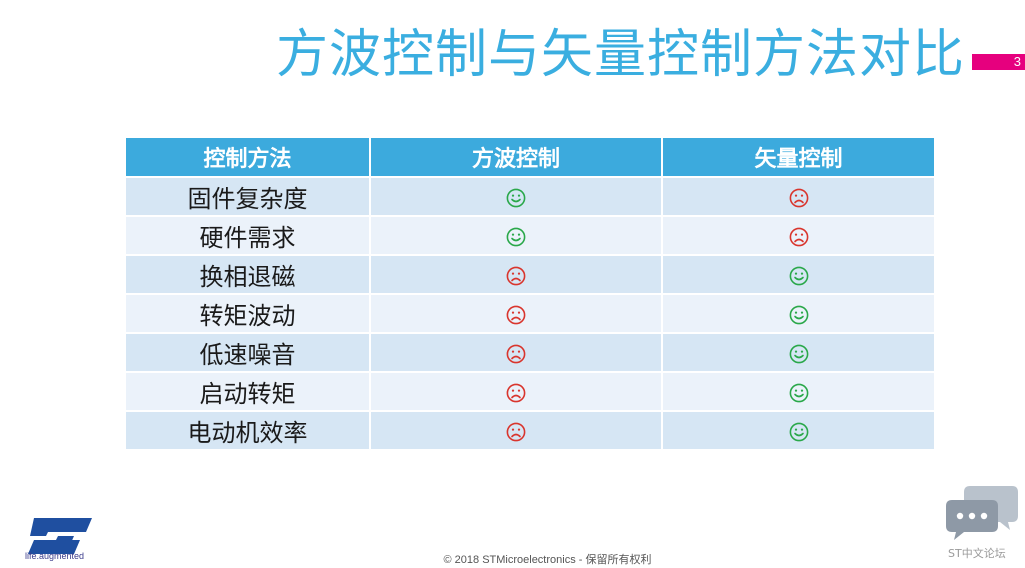  Describe the element at coordinates (55, 556) in the screenshot. I see `logo-tagline: life.augmented` at that location.